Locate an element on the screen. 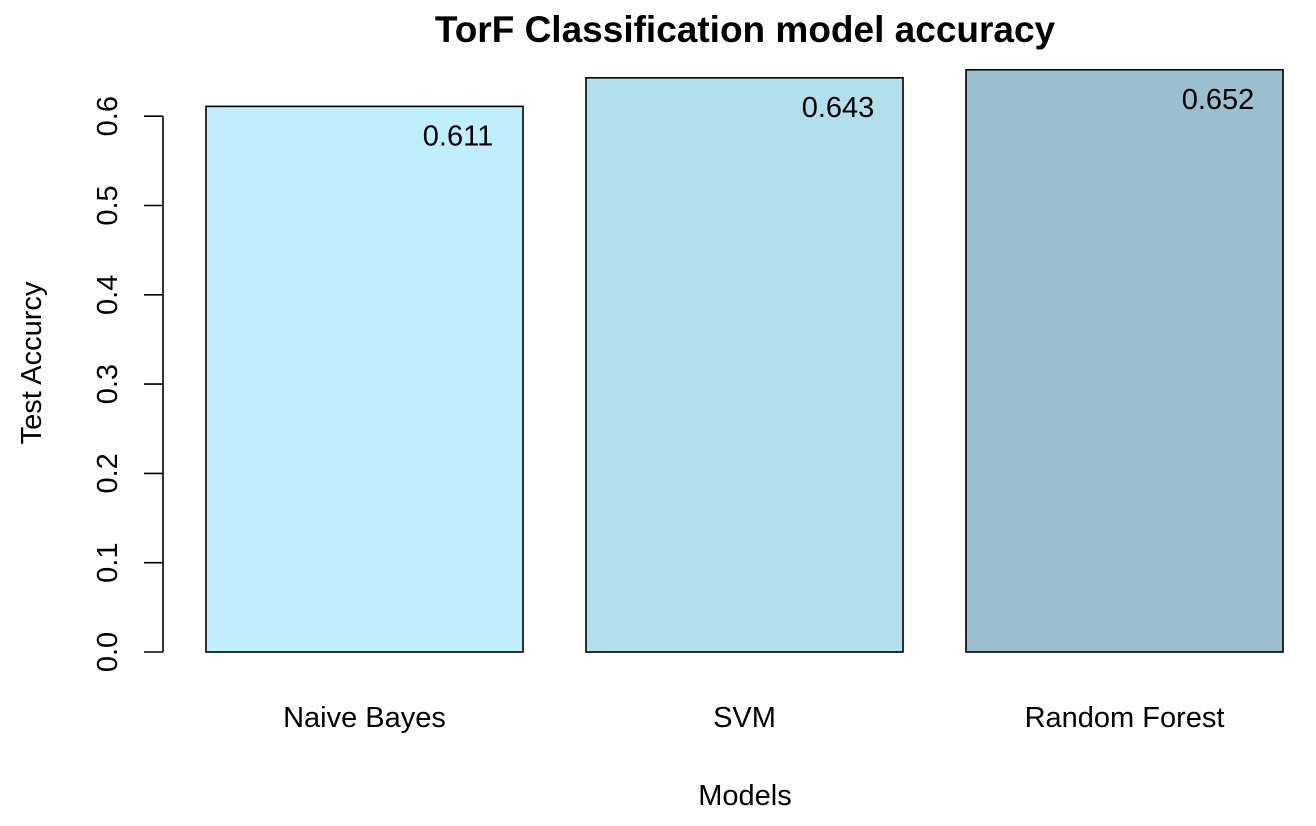 The image size is (1316, 826). y-tick-label: 0.3 is located at coordinates (108, 384).